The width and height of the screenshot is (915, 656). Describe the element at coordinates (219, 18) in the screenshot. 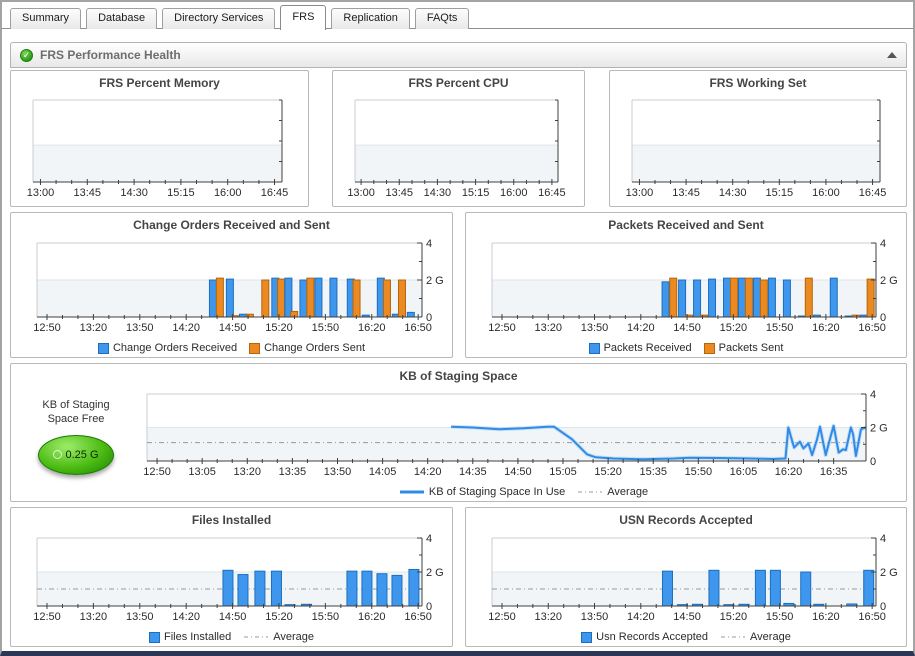

I see `tab-directory-services: Directory Services` at that location.